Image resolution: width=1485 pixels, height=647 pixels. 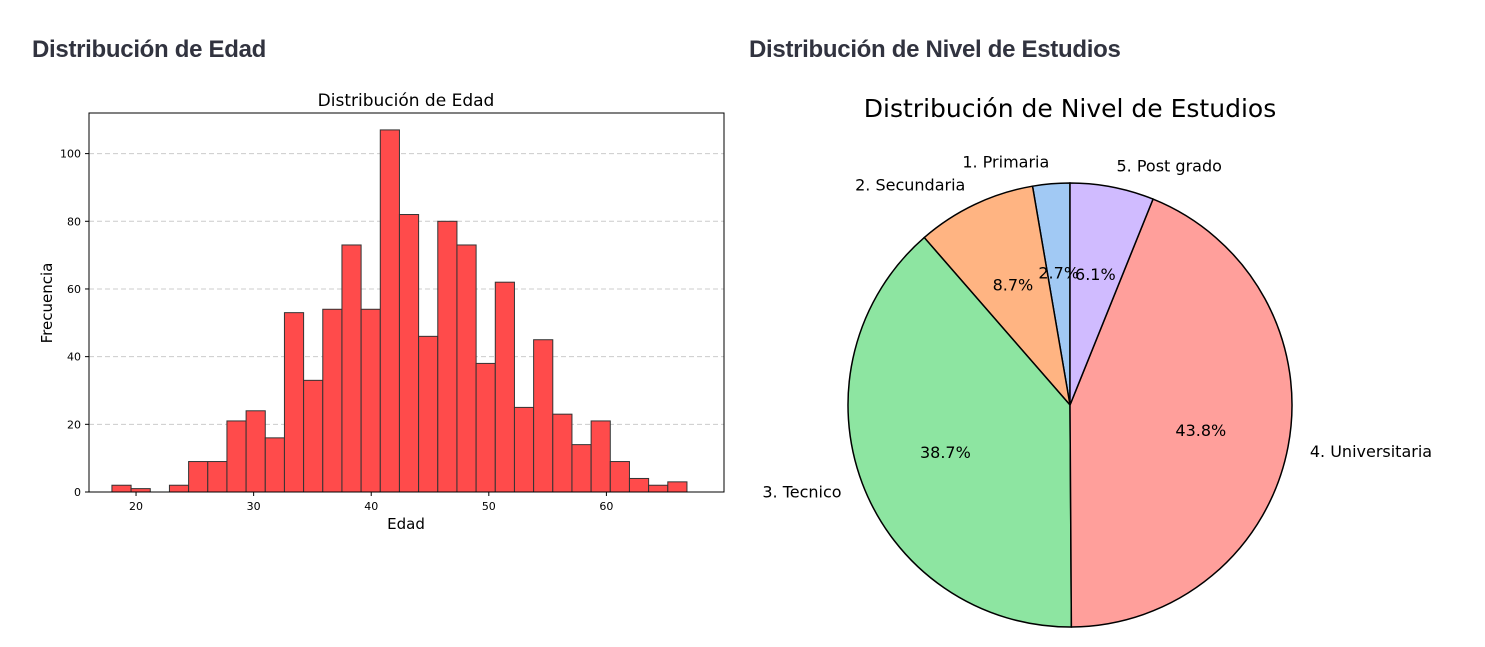 What do you see at coordinates (77, 492) in the screenshot?
I see `y-tick-label: 0` at bounding box center [77, 492].